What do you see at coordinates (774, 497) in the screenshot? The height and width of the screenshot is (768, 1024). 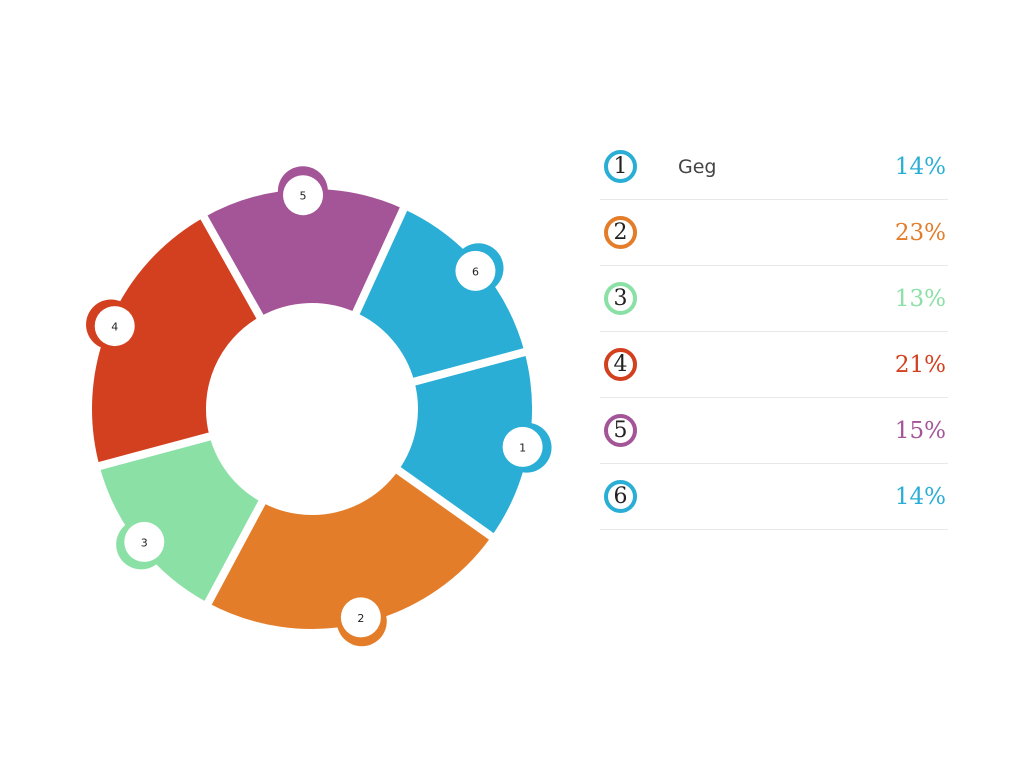 I see `legend-row-6: 6 14%` at bounding box center [774, 497].